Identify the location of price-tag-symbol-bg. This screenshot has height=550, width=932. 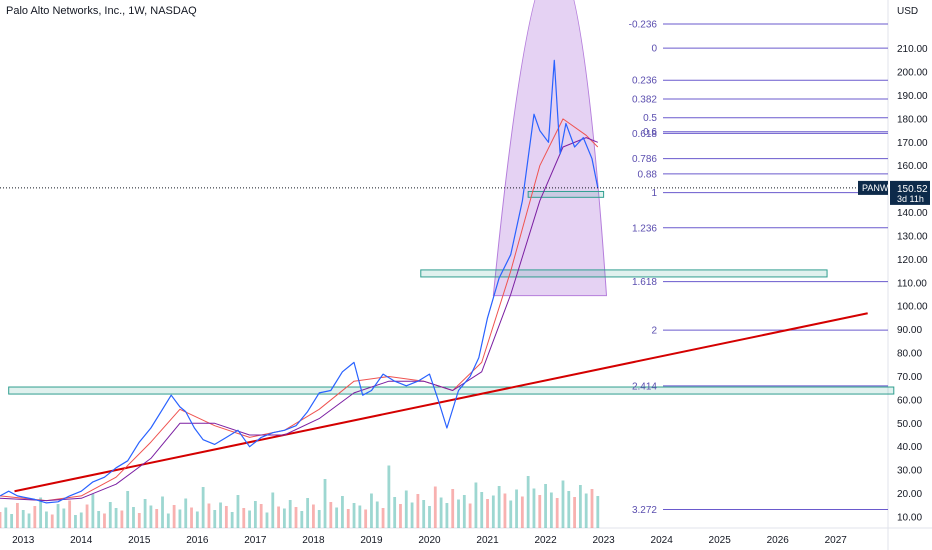
(873, 187).